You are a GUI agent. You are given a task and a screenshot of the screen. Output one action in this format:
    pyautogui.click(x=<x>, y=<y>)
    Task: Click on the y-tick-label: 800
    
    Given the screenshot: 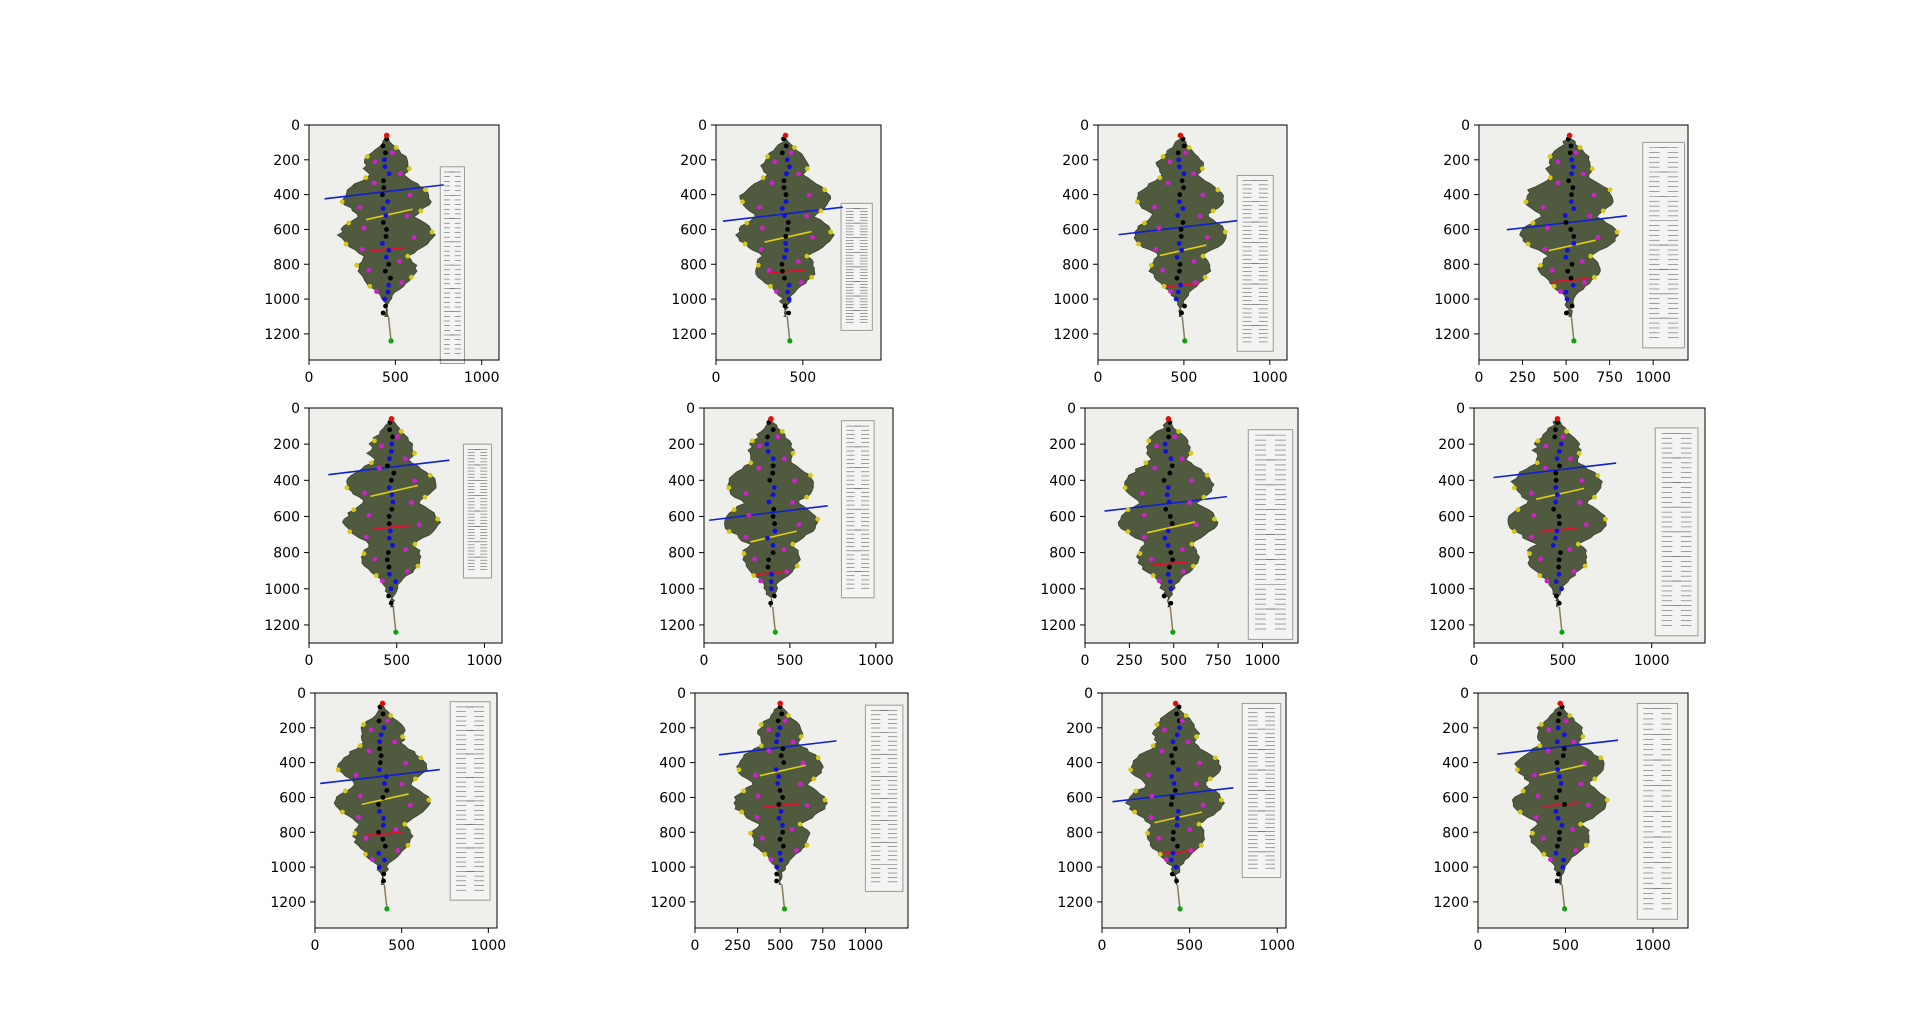 What is the action you would take?
    pyautogui.click(x=693, y=265)
    